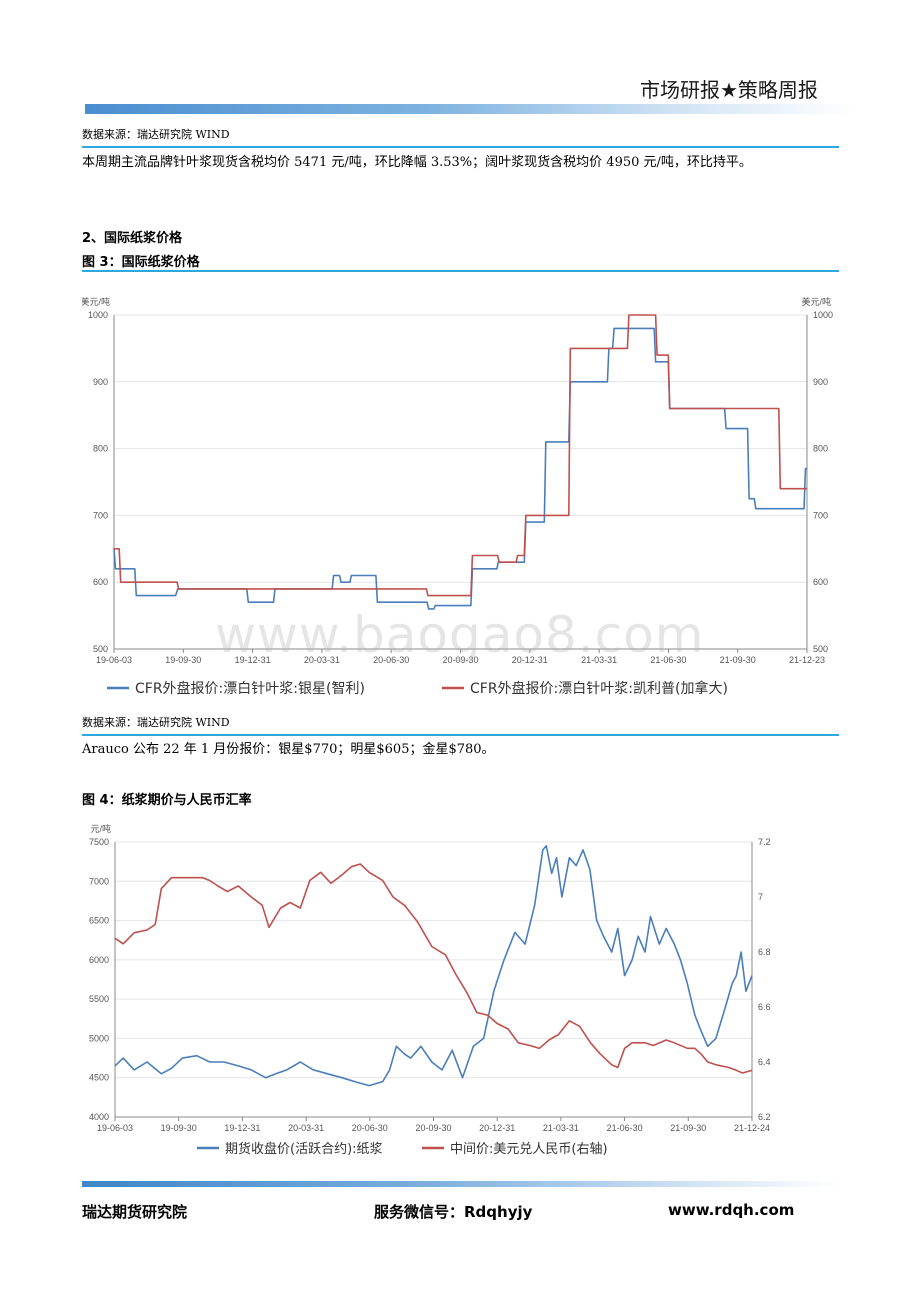 This screenshot has width=920, height=1302. Describe the element at coordinates (764, 842) in the screenshot. I see `y-tick-right-label: 7.2` at that location.